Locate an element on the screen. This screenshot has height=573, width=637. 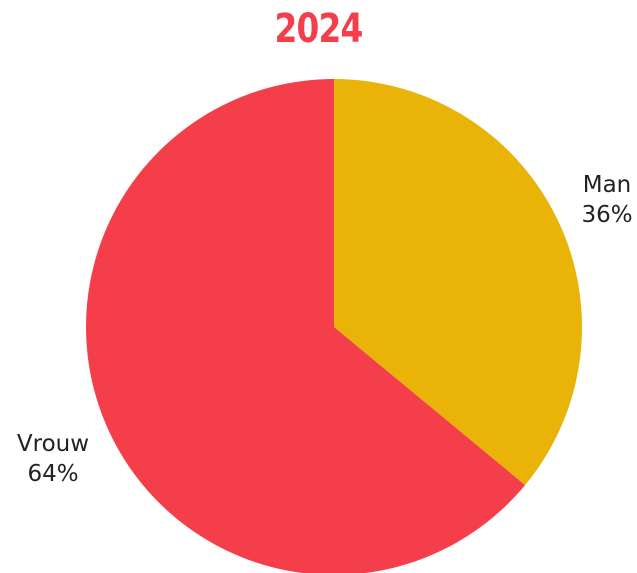
chart-title: 2024 is located at coordinates (318, 29).